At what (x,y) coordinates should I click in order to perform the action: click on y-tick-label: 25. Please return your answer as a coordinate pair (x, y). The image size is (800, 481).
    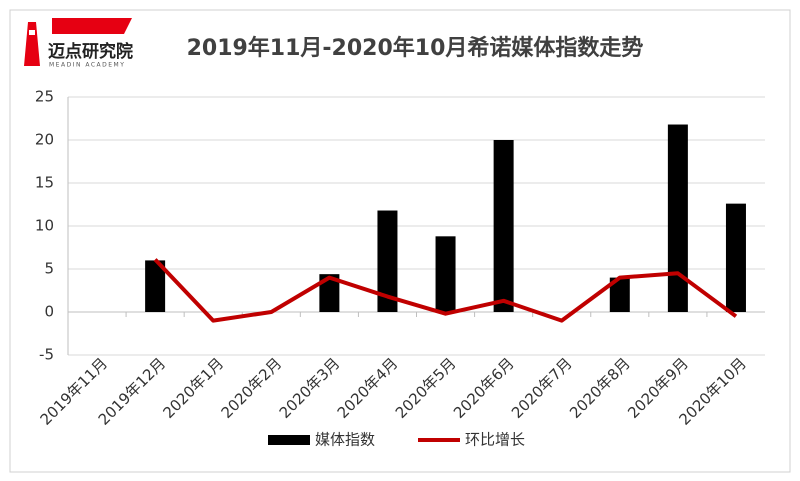
    Looking at the image, I should click on (44, 97).